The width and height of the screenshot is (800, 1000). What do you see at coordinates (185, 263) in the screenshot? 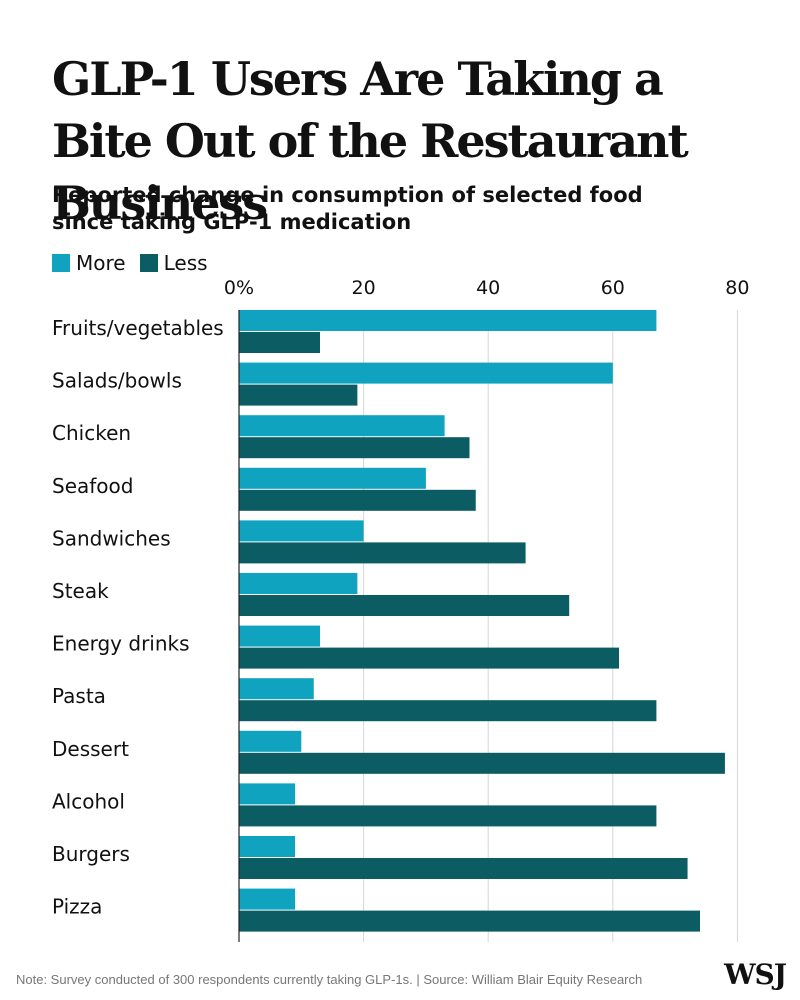
I see `legend-label-less: Less` at bounding box center [185, 263].